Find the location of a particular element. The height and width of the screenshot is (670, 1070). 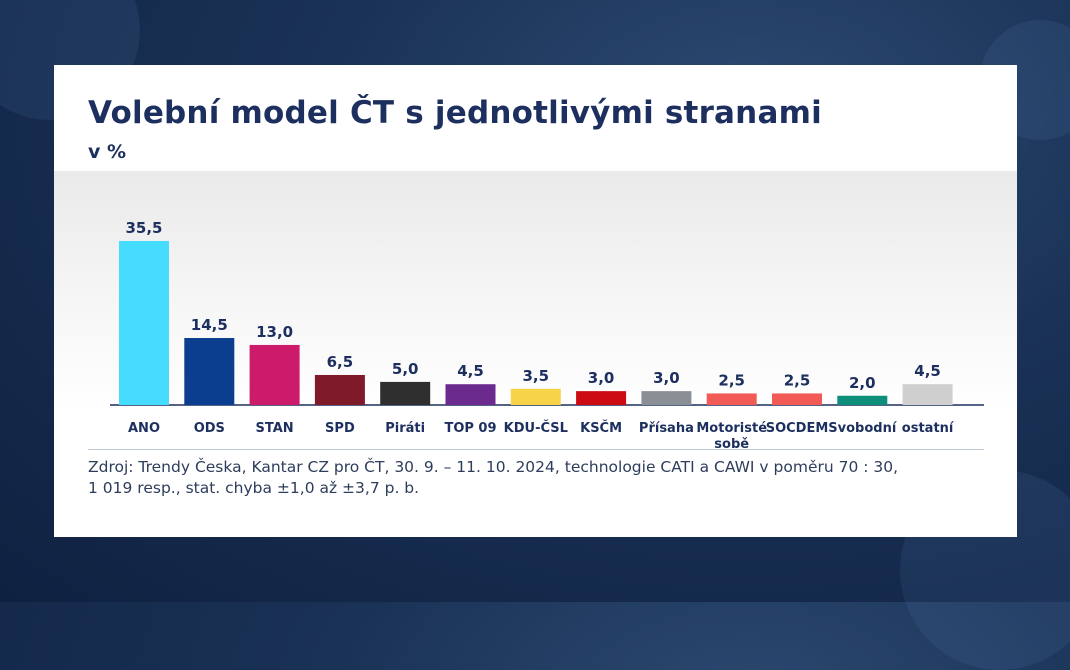

category-label: KSČM is located at coordinates (601, 428).